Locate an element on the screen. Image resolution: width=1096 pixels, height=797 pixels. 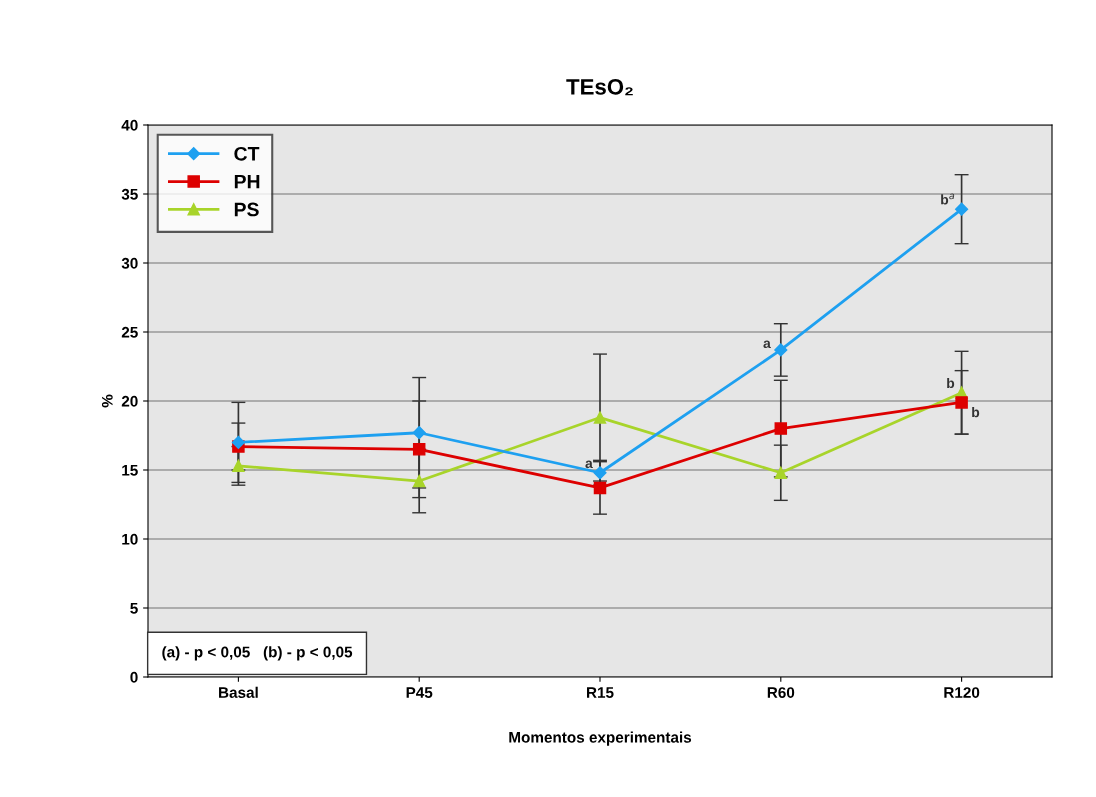
y-tick-label: 5 is located at coordinates (134, 608).